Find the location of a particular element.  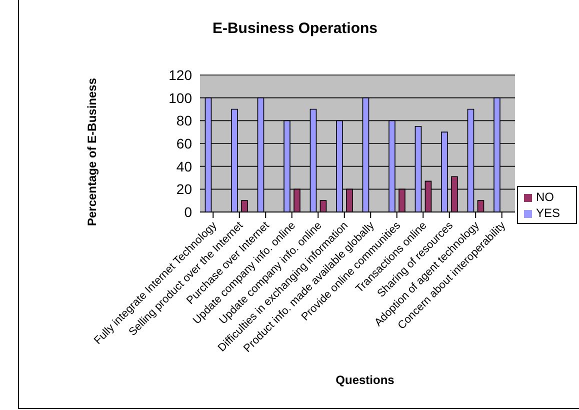

y-tick-label: 20 is located at coordinates (184, 189).